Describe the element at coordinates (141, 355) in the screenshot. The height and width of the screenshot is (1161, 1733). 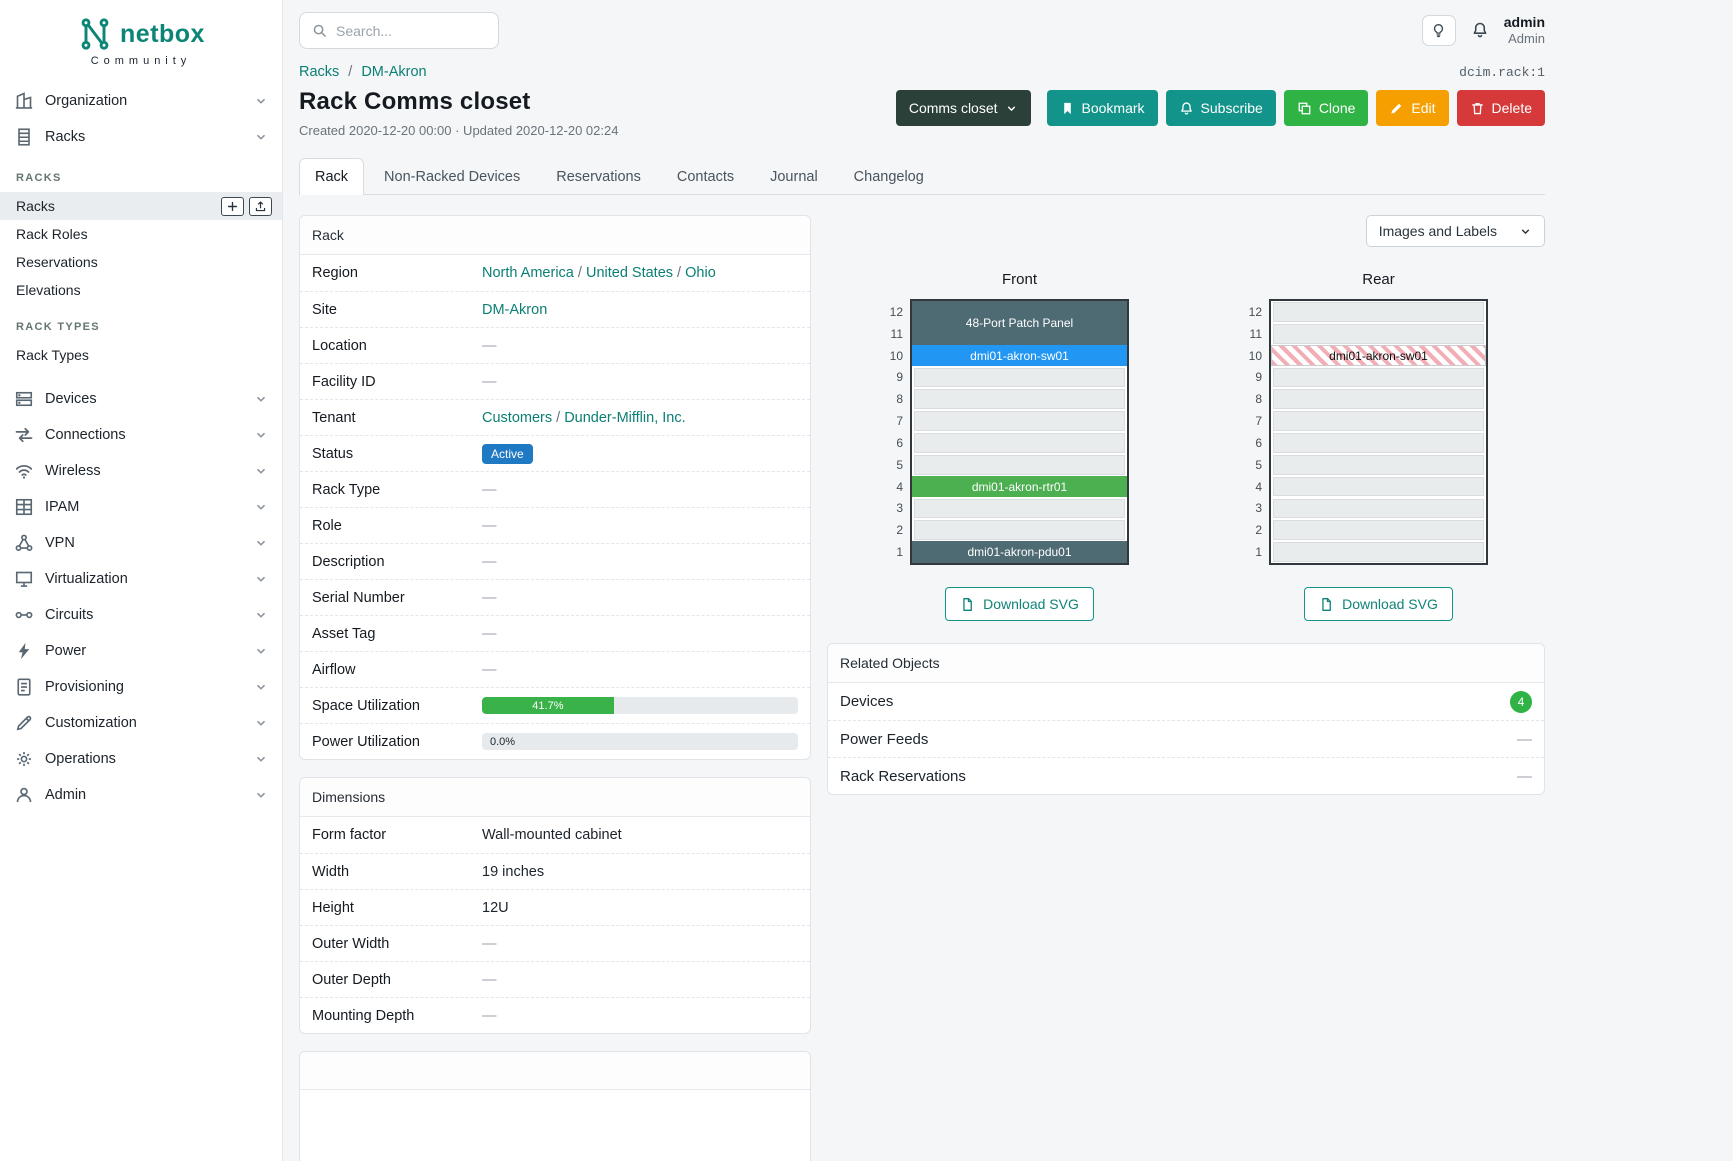
I see `sidebar-subitem-rack-types: Rack Types` at that location.